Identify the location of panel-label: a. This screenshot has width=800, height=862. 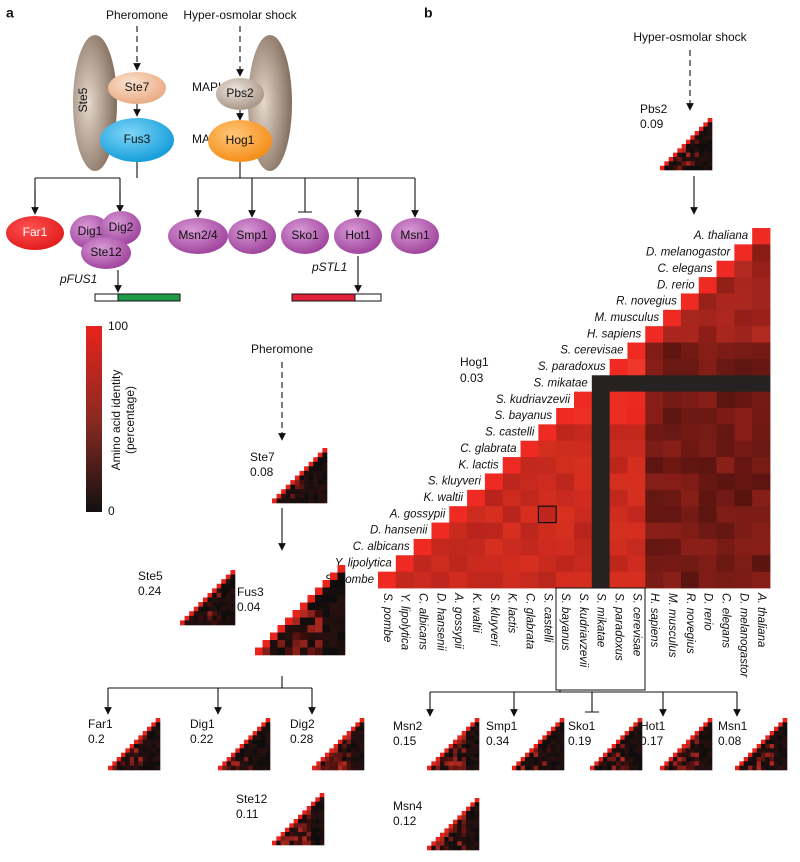
(10, 13).